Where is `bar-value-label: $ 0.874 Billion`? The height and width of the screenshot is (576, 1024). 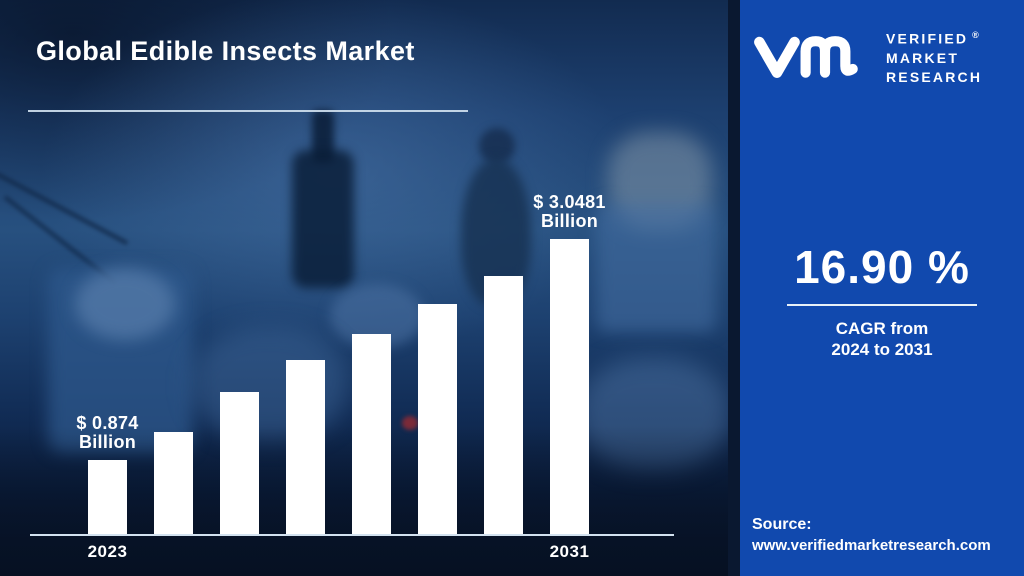
bar-value-label: $ 0.874 Billion is located at coordinates (107, 432).